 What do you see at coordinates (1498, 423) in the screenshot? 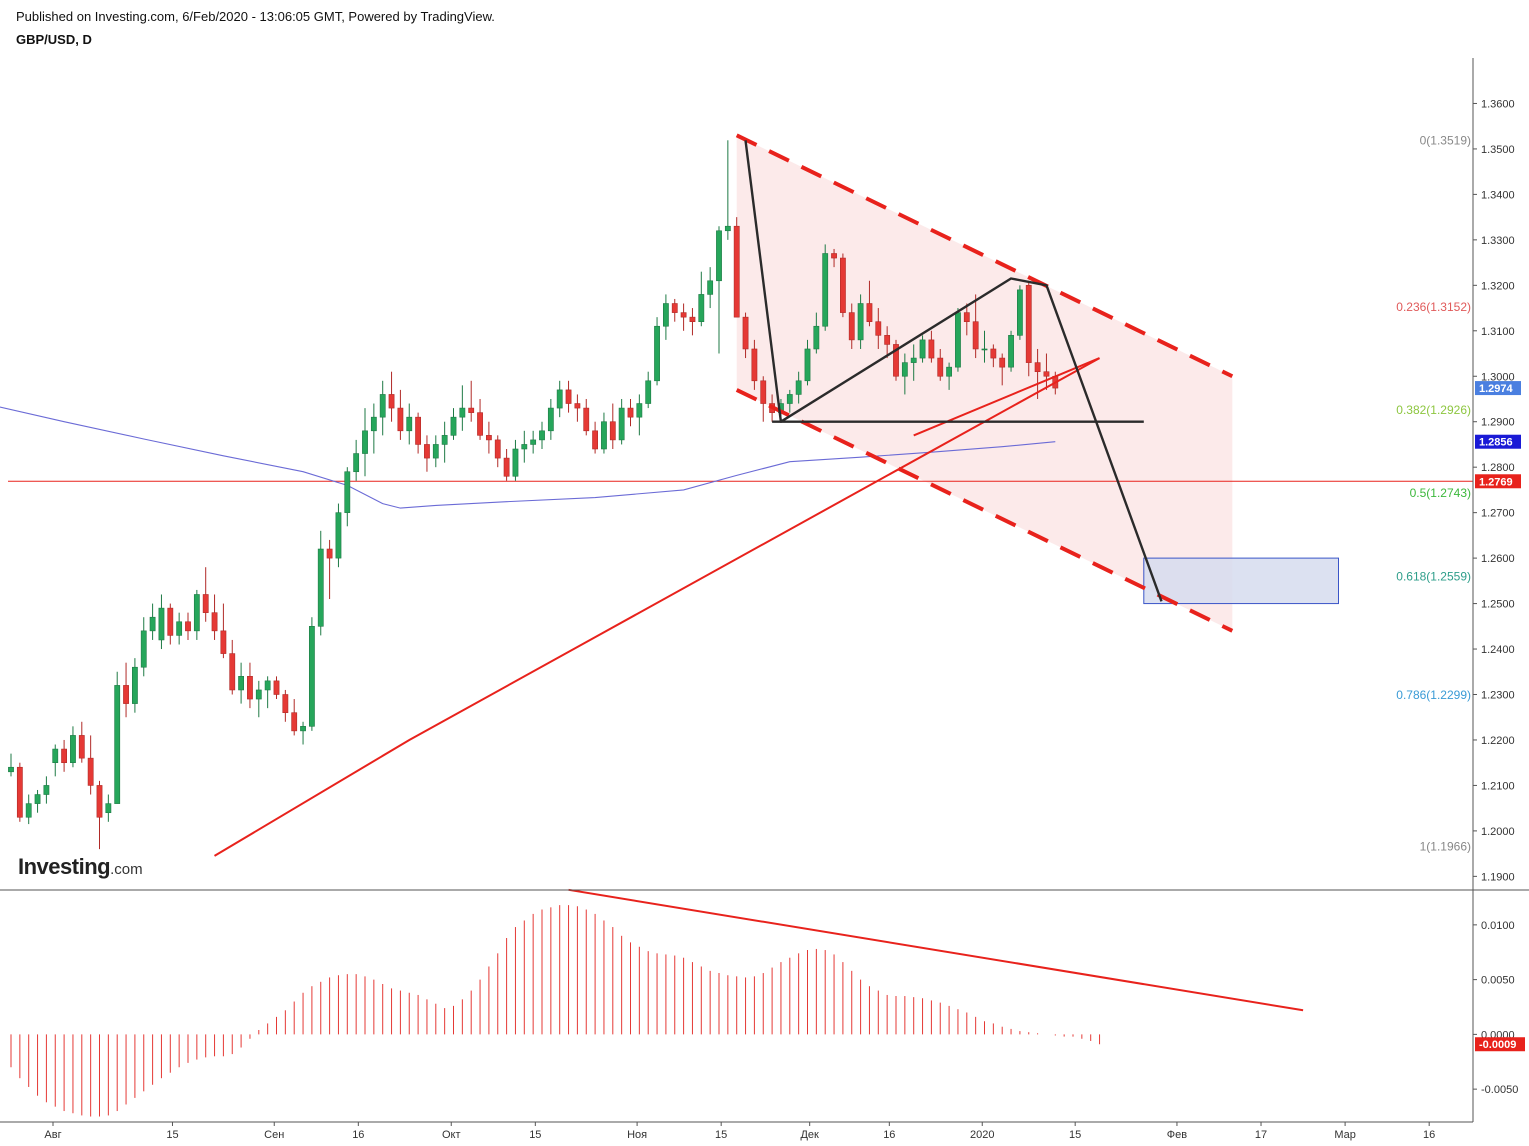
I see `price-tick-label: 1.2900` at bounding box center [1498, 423].